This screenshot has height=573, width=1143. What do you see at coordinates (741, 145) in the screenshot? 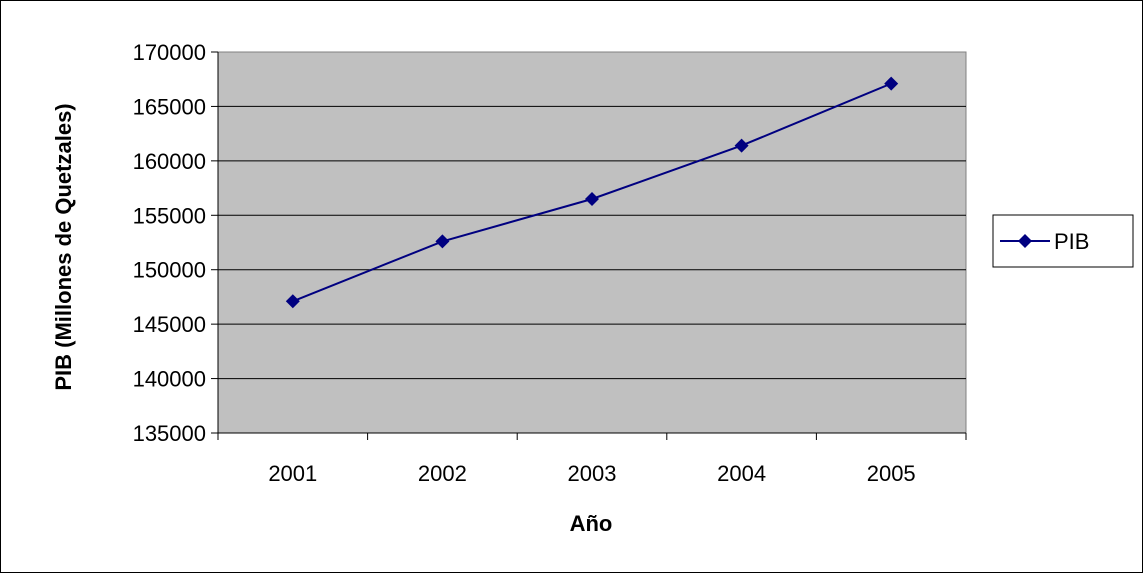
I see `data-point-2004` at bounding box center [741, 145].